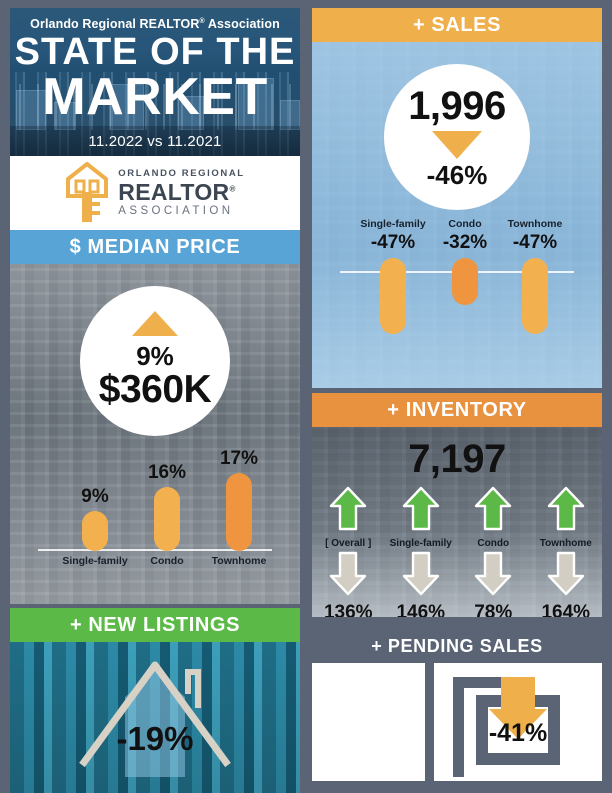 The width and height of the screenshot is (612, 793). Describe the element at coordinates (457, 105) in the screenshot. I see `sales-value: 1,996` at that location.